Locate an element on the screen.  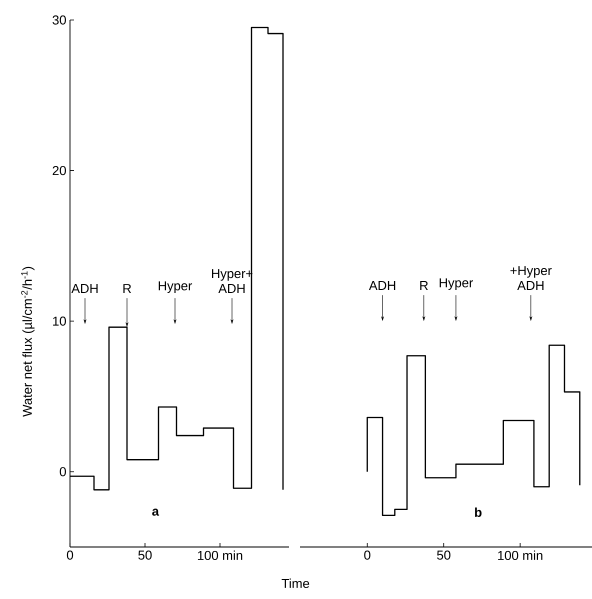
y-tick-label: 20 is located at coordinates (59, 171).